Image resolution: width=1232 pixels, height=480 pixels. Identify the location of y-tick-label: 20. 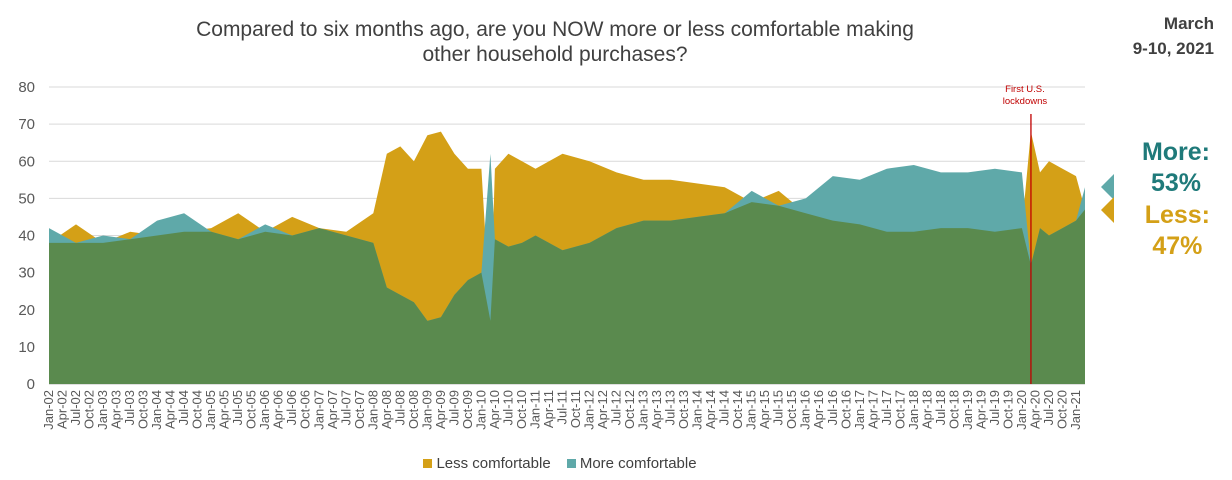
(26, 310).